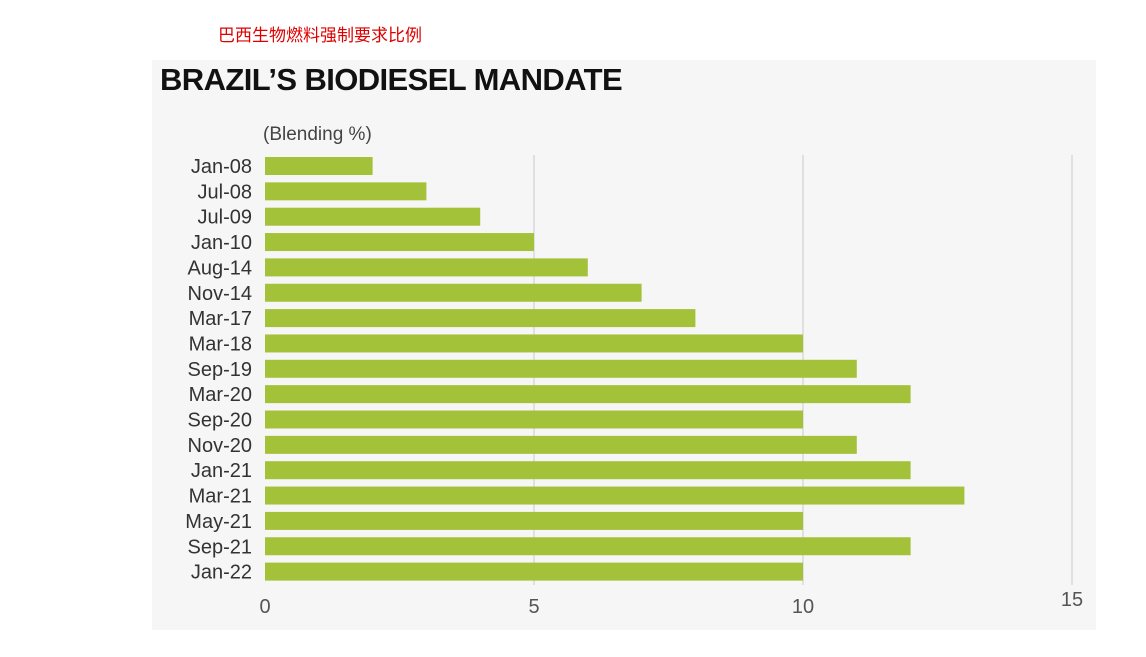 The width and height of the screenshot is (1146, 657). Describe the element at coordinates (221, 471) in the screenshot. I see `category-label: Jan-21` at that location.